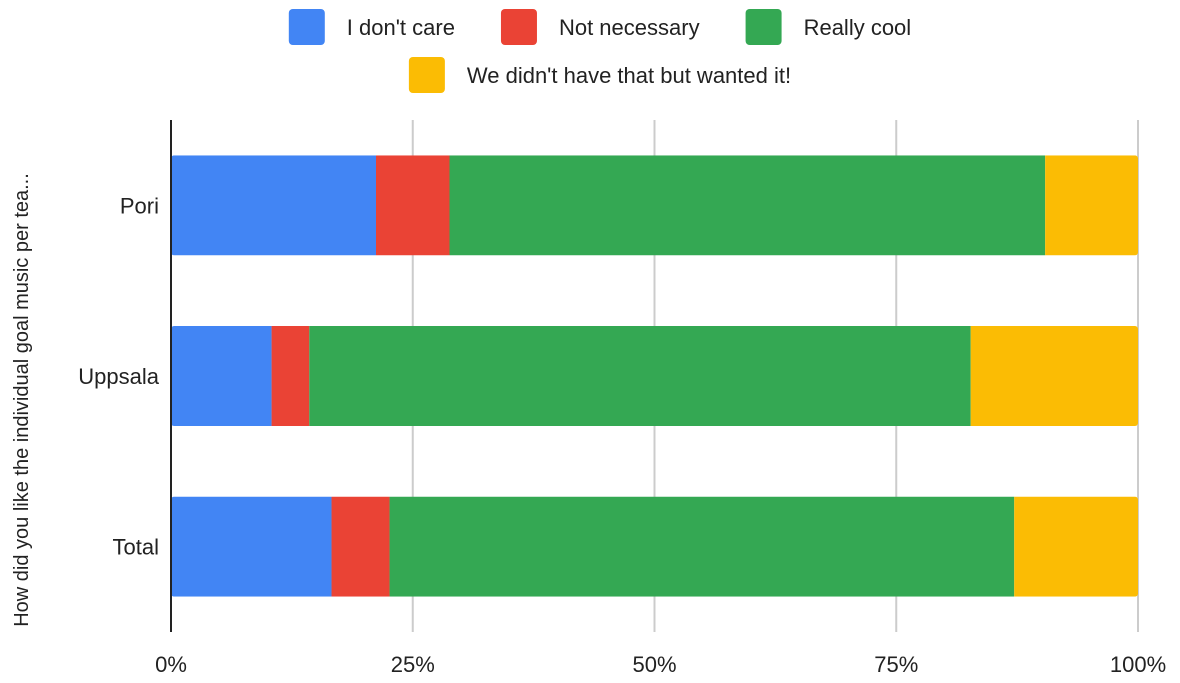  I want to click on bar-row-uppsala, so click(654, 376).